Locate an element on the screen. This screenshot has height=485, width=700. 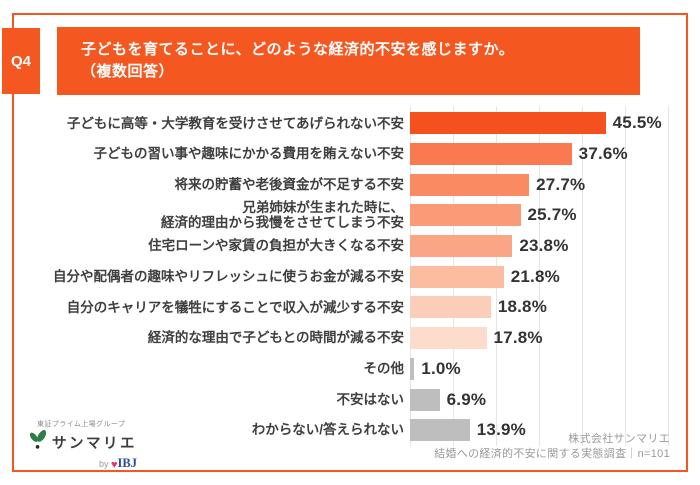
chart-row: わからない/答えられない 13.9% is located at coordinates (341, 430).